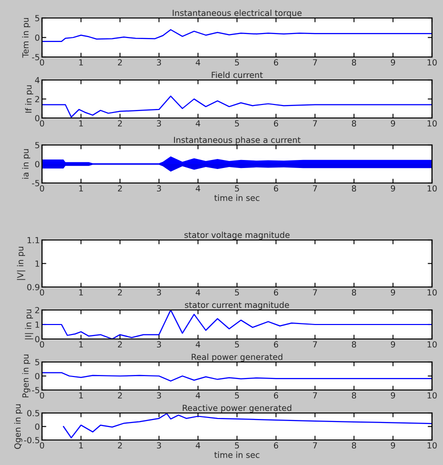 The image size is (443, 465). Describe the element at coordinates (29, 99) in the screenshot. I see `y-axis-title: If in pu` at that location.